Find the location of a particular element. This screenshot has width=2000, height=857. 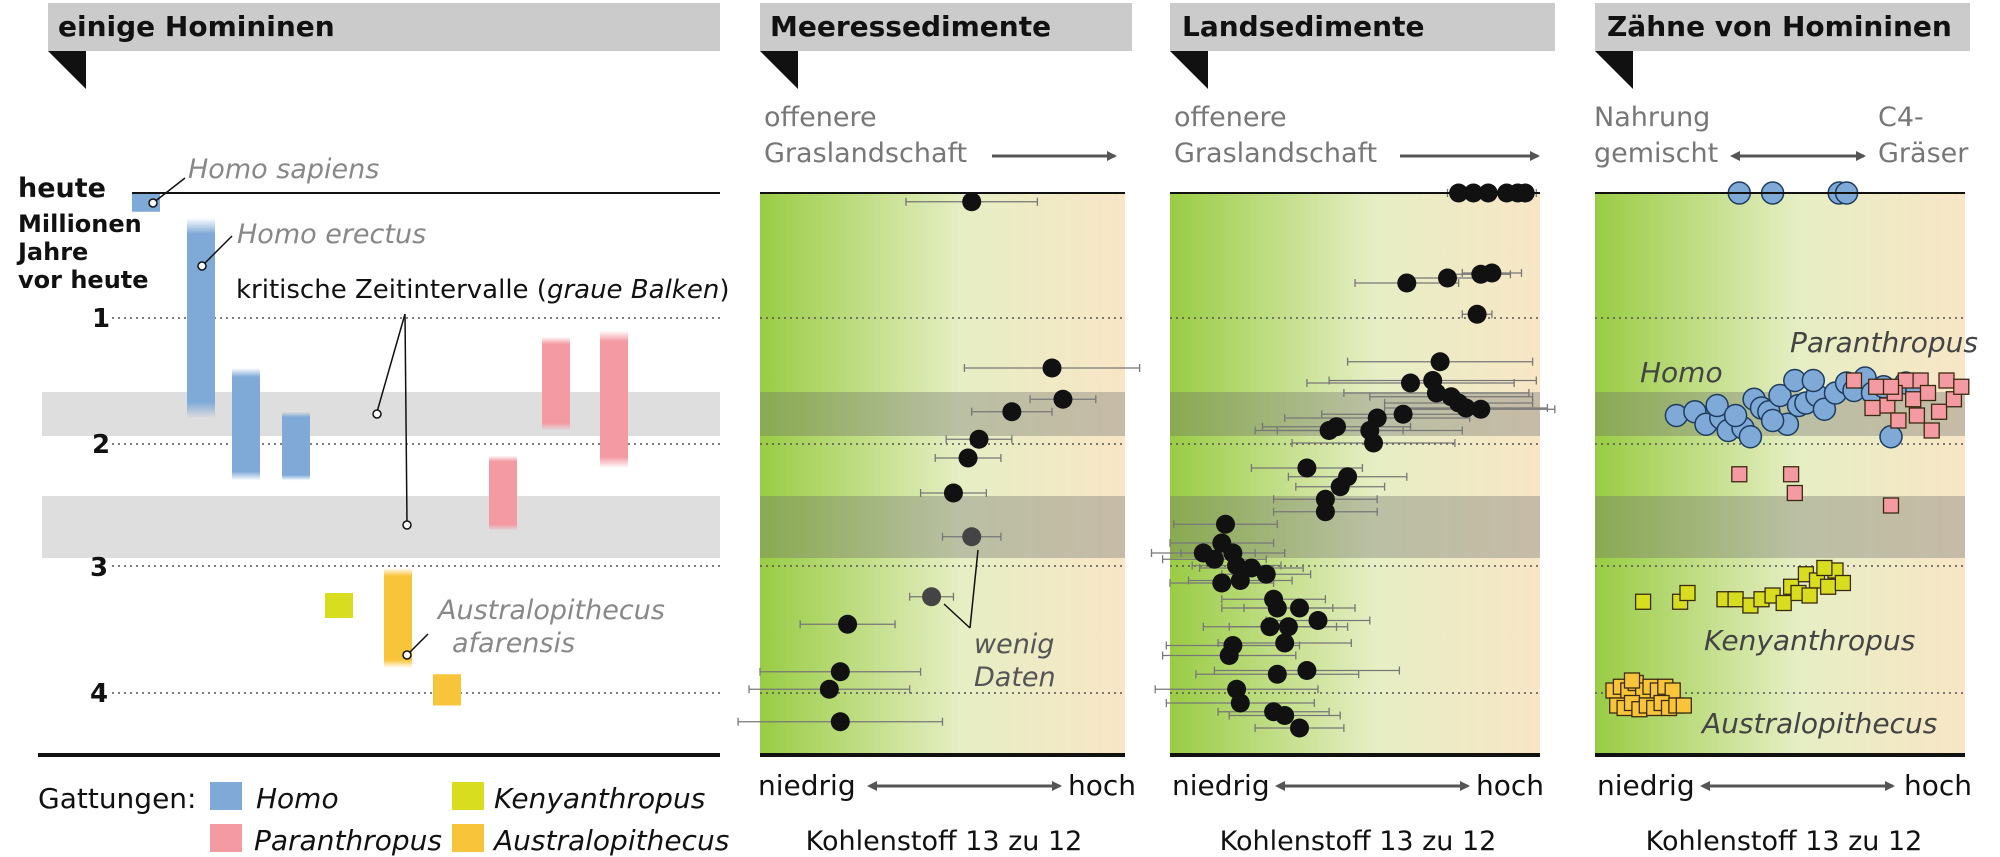

header-title-marine: Meeressedimente is located at coordinates (910, 26).